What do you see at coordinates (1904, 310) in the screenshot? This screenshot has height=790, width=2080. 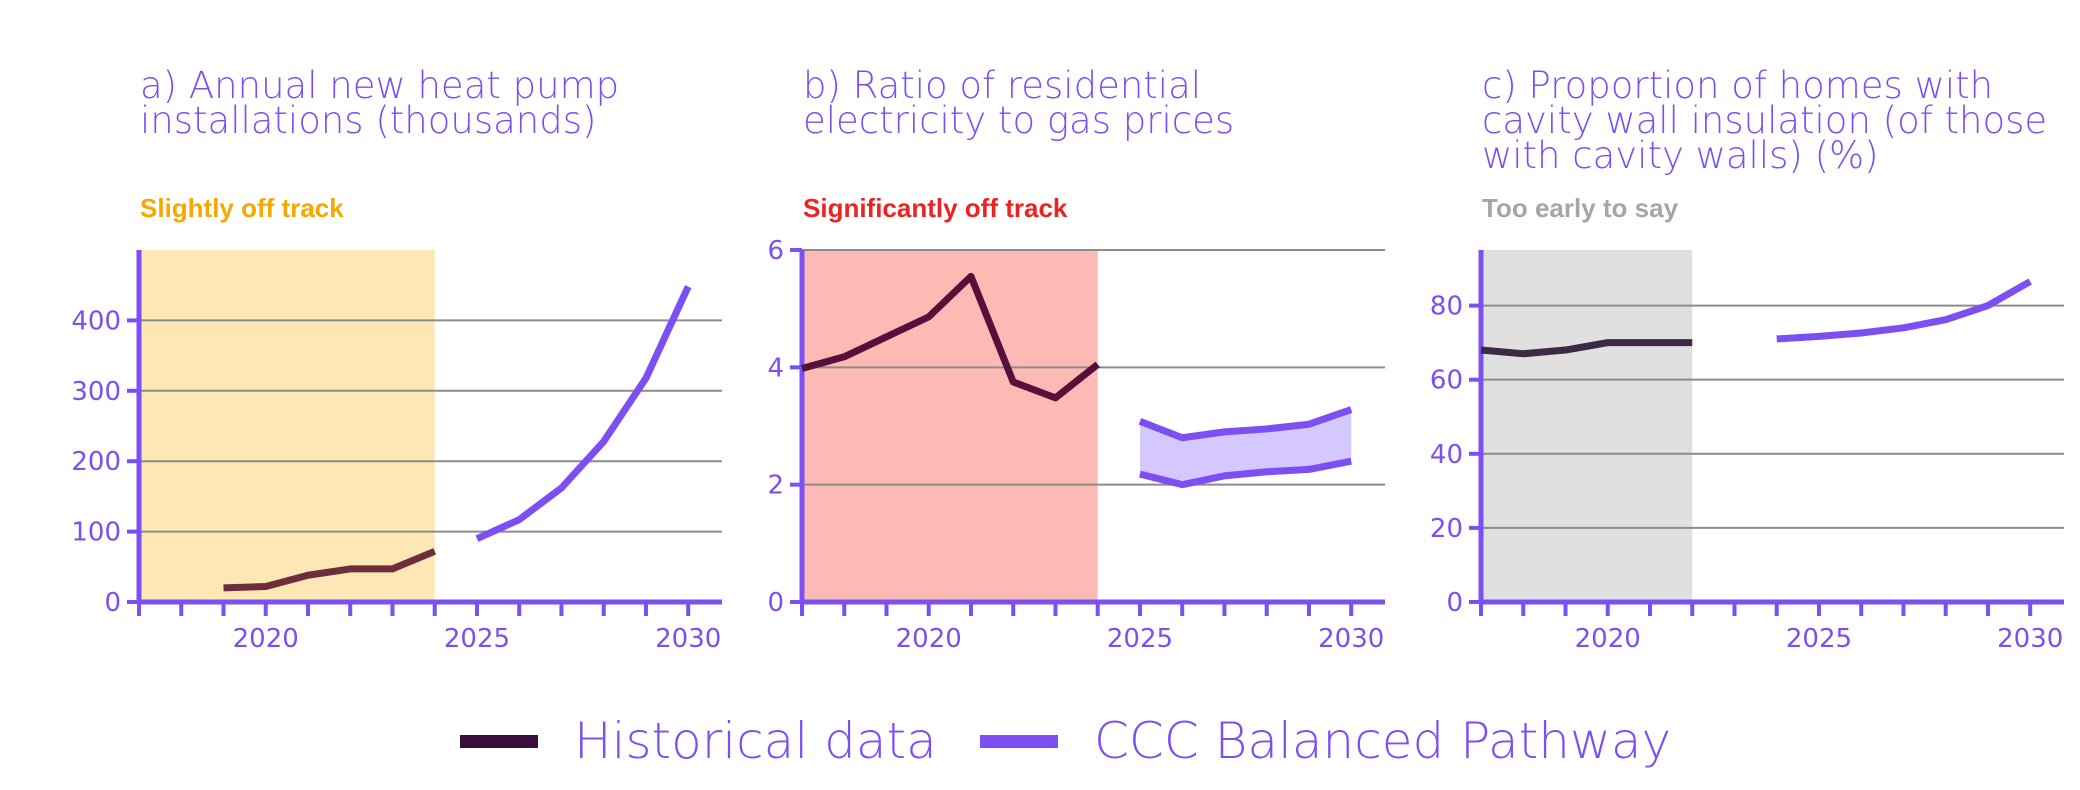 I see `panel-c-pathway-line` at bounding box center [1904, 310].